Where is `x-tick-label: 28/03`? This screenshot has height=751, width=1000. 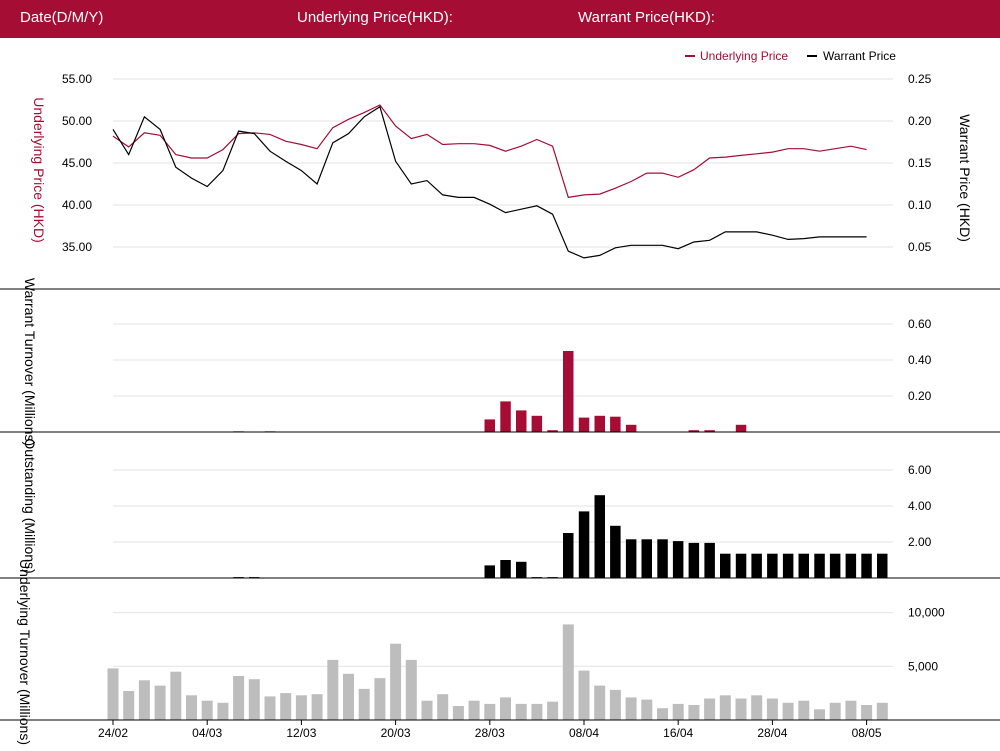
x-tick-label: 28/03 is located at coordinates (490, 733).